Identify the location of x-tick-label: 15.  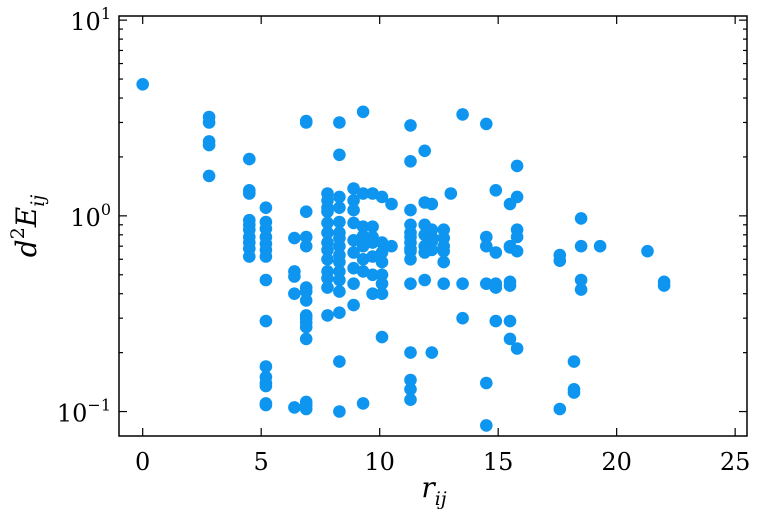
(498, 462).